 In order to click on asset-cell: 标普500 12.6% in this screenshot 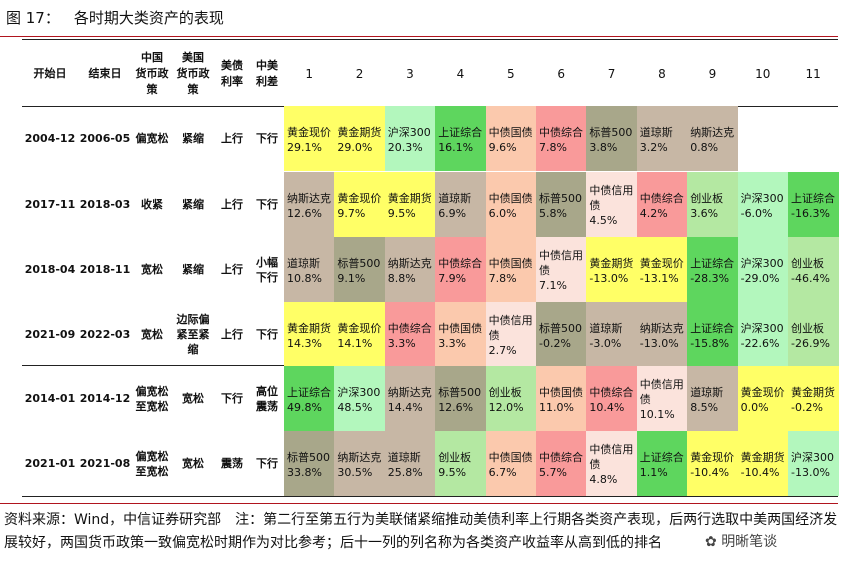, I will do `click(461, 398)`.